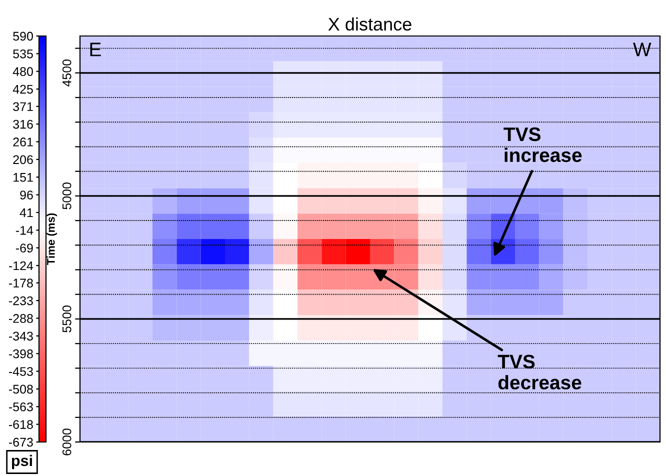 This screenshot has height=476, width=666. I want to click on color-bar-label: -14, so click(25, 230).